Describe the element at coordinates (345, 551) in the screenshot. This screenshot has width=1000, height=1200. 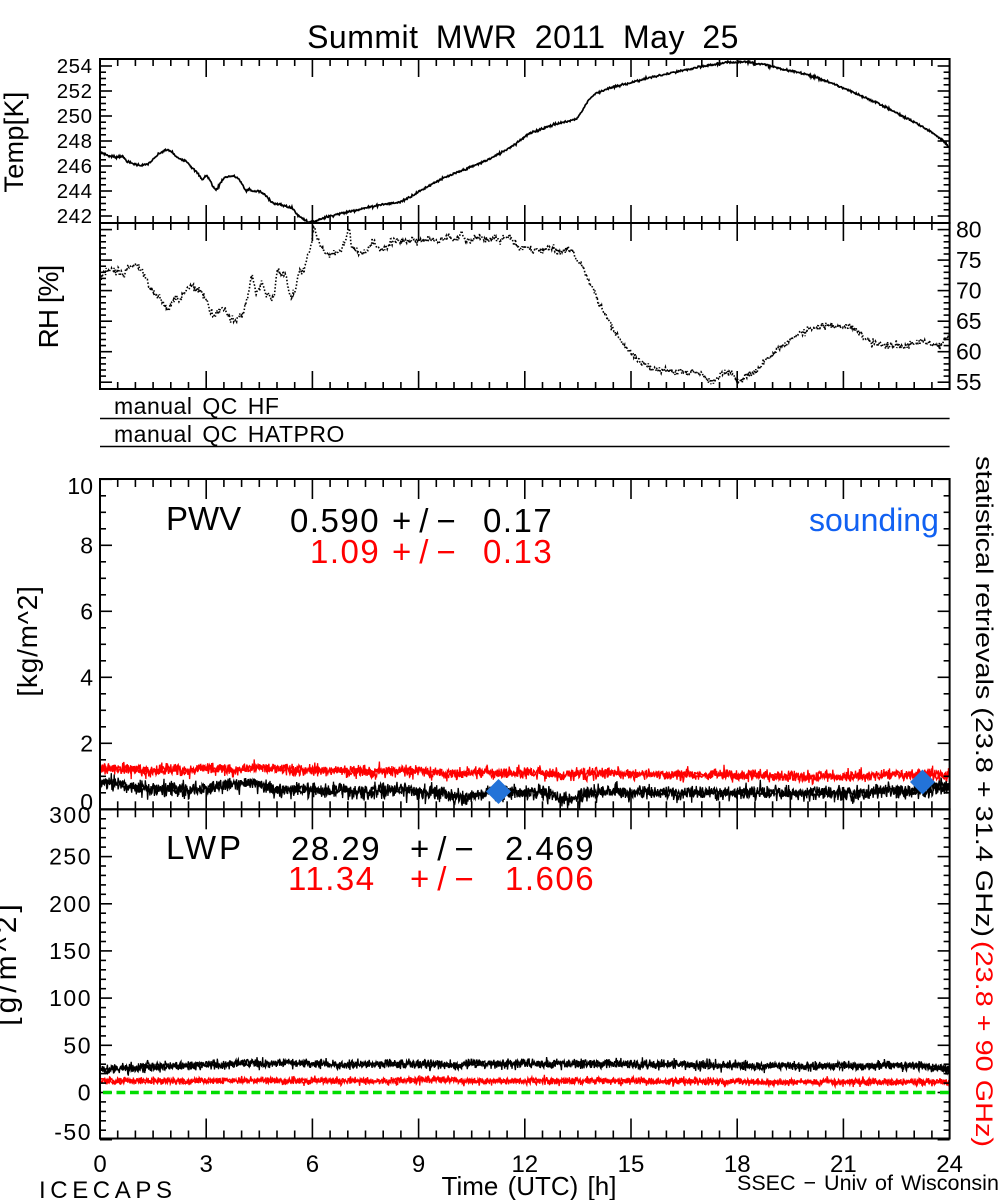
I see `svg-text: 1.09` at that location.